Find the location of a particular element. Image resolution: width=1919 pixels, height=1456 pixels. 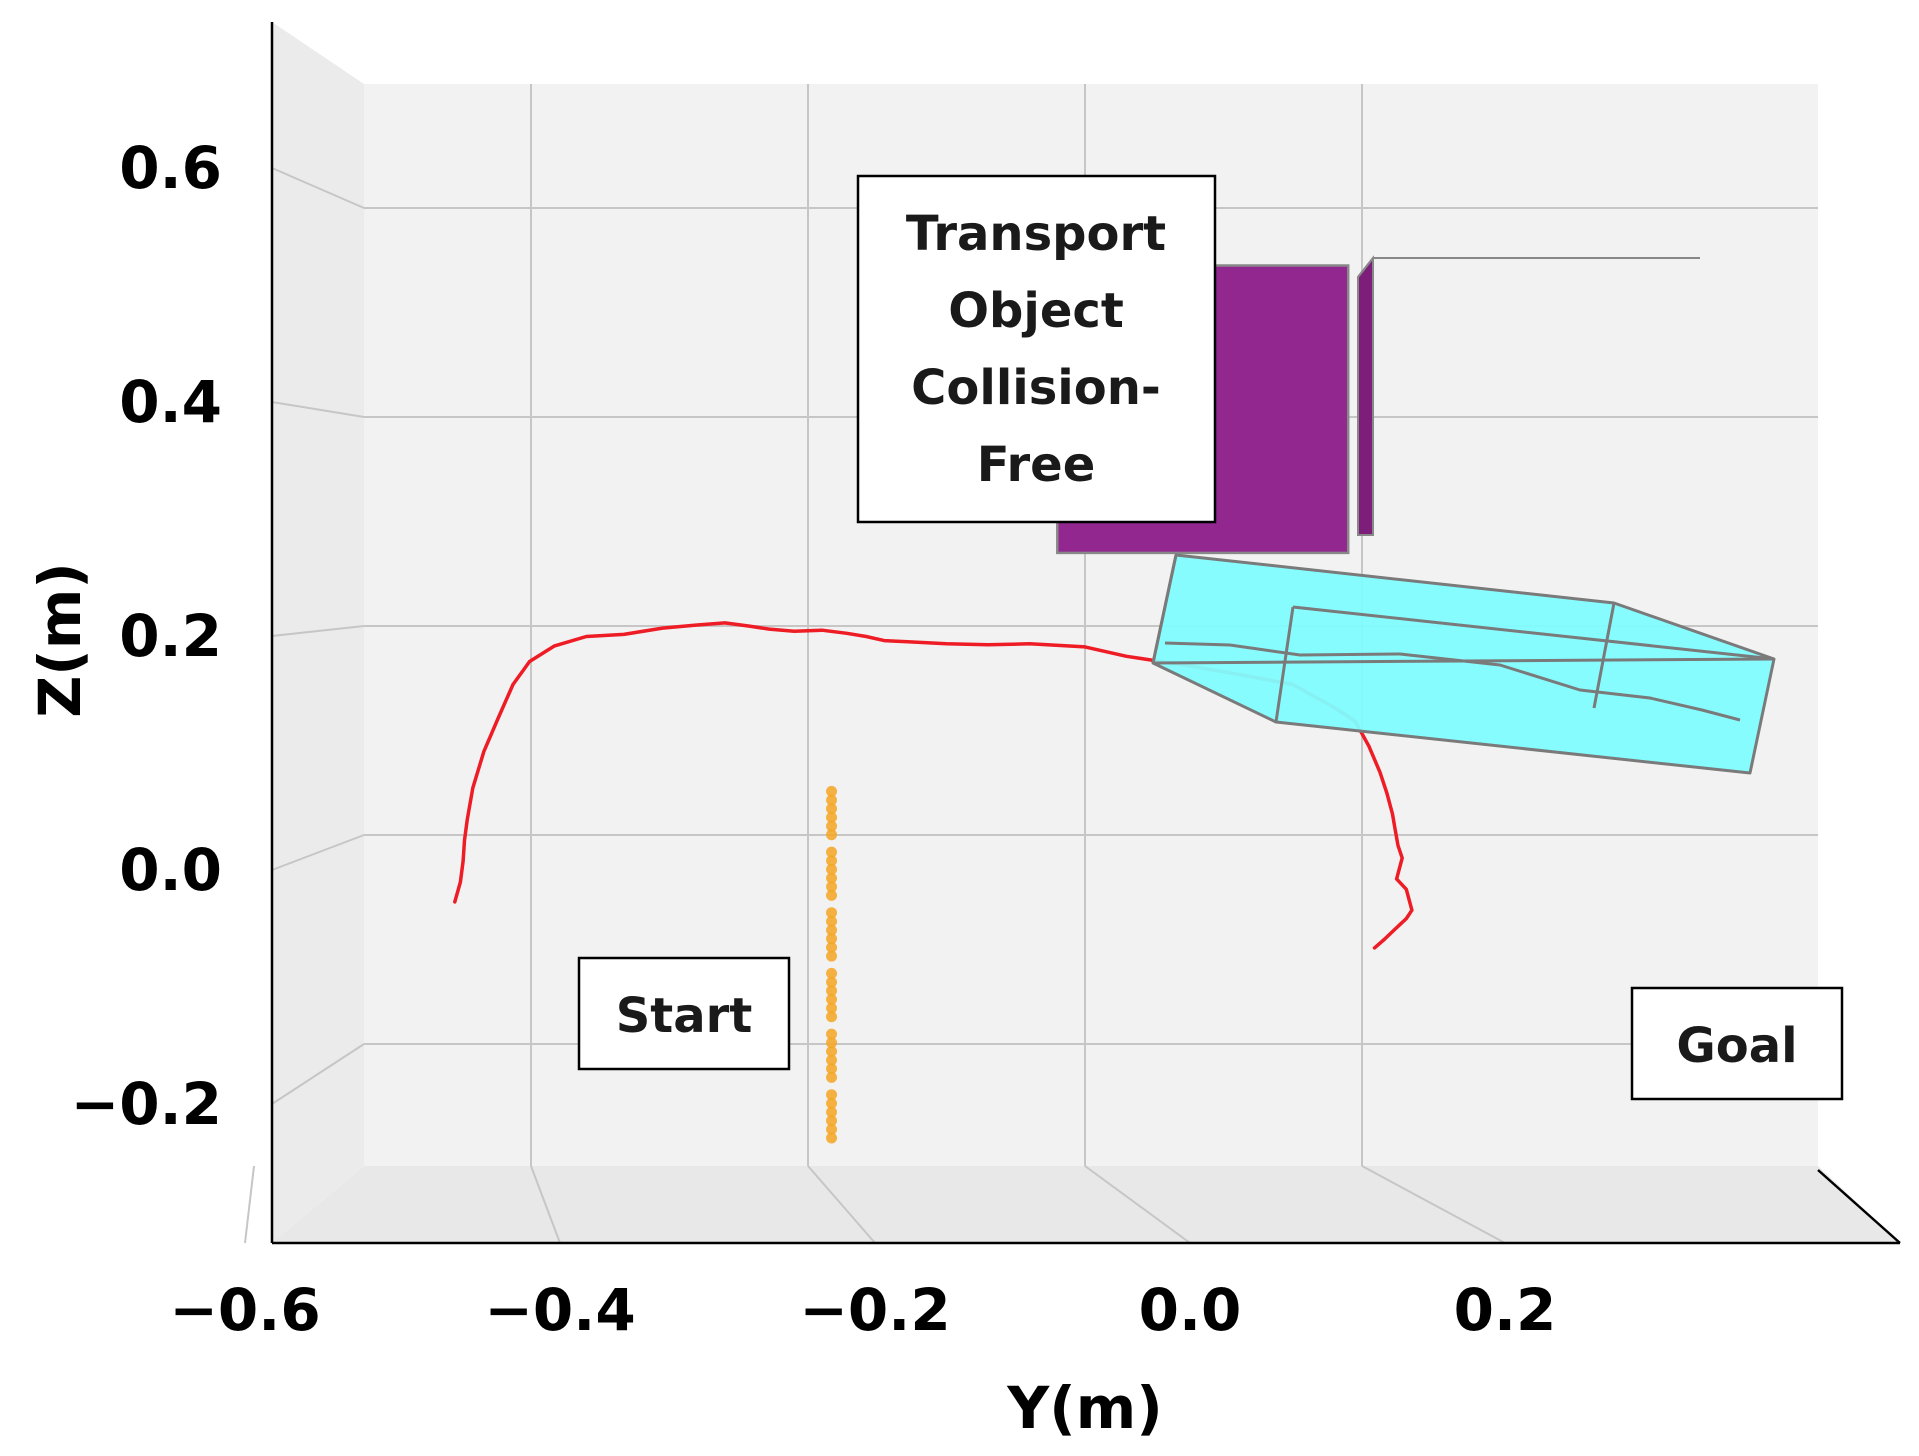

collision-free-note: Transport Object Collision- Free is located at coordinates (1036, 349).